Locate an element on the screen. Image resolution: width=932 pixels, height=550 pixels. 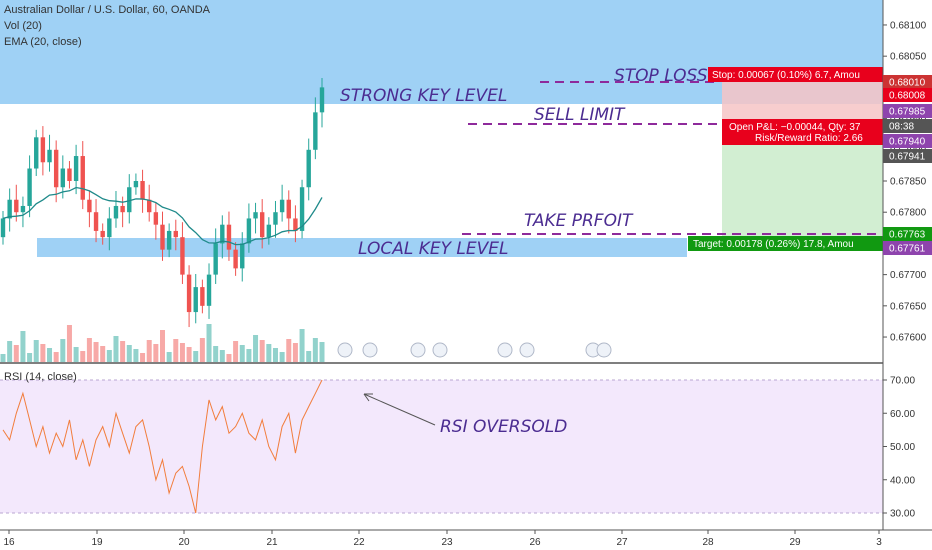
sell-limit-annotation: SELL LIMIT is located at coordinates (580, 115).